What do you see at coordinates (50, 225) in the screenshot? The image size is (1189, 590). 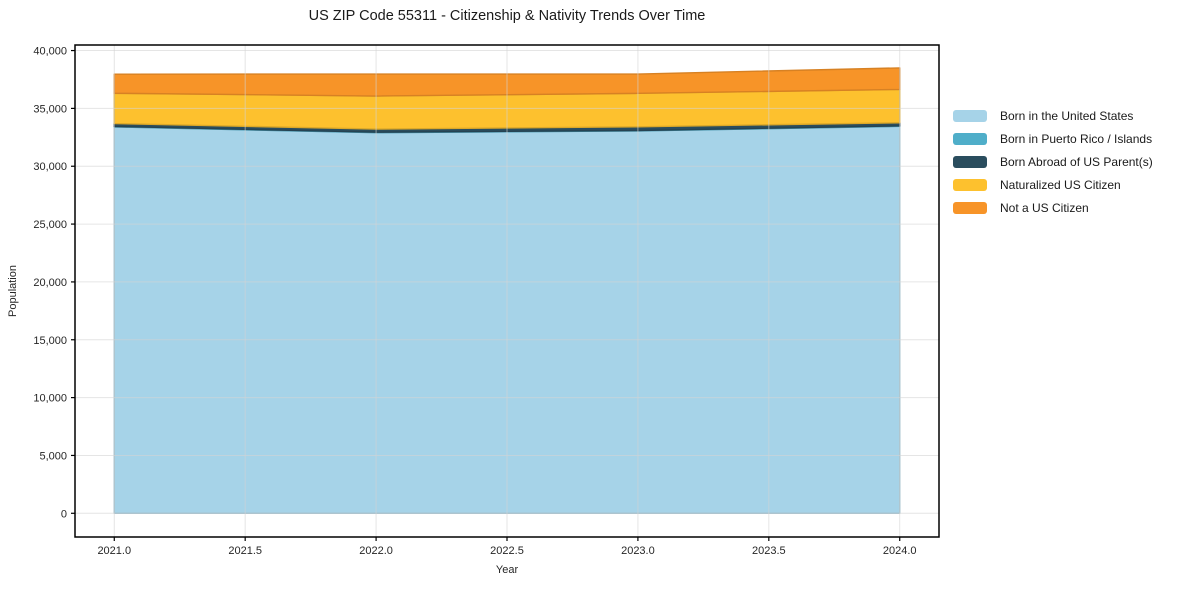 I see `y-tick-label: 25,000` at bounding box center [50, 225].